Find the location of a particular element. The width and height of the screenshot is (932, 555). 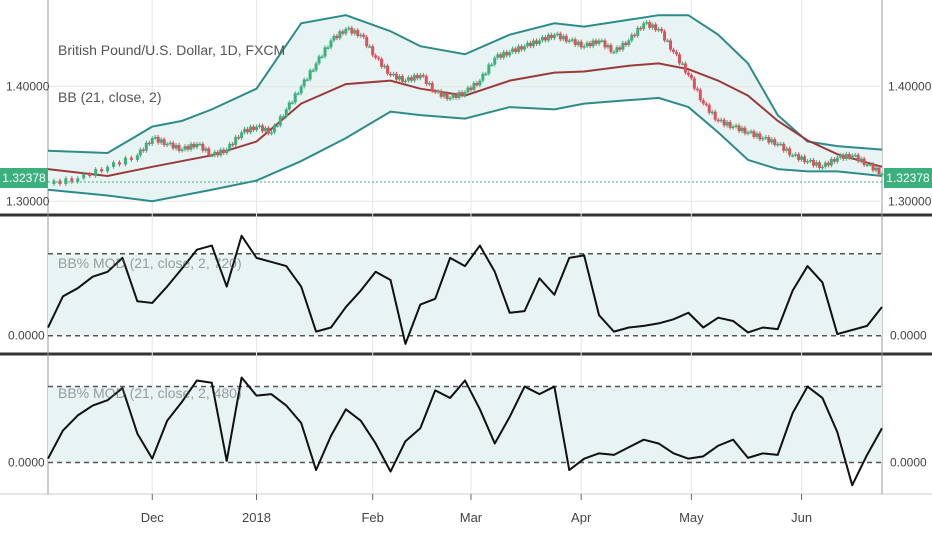

y-tick-label-left: 1.30000 is located at coordinates (28, 201).